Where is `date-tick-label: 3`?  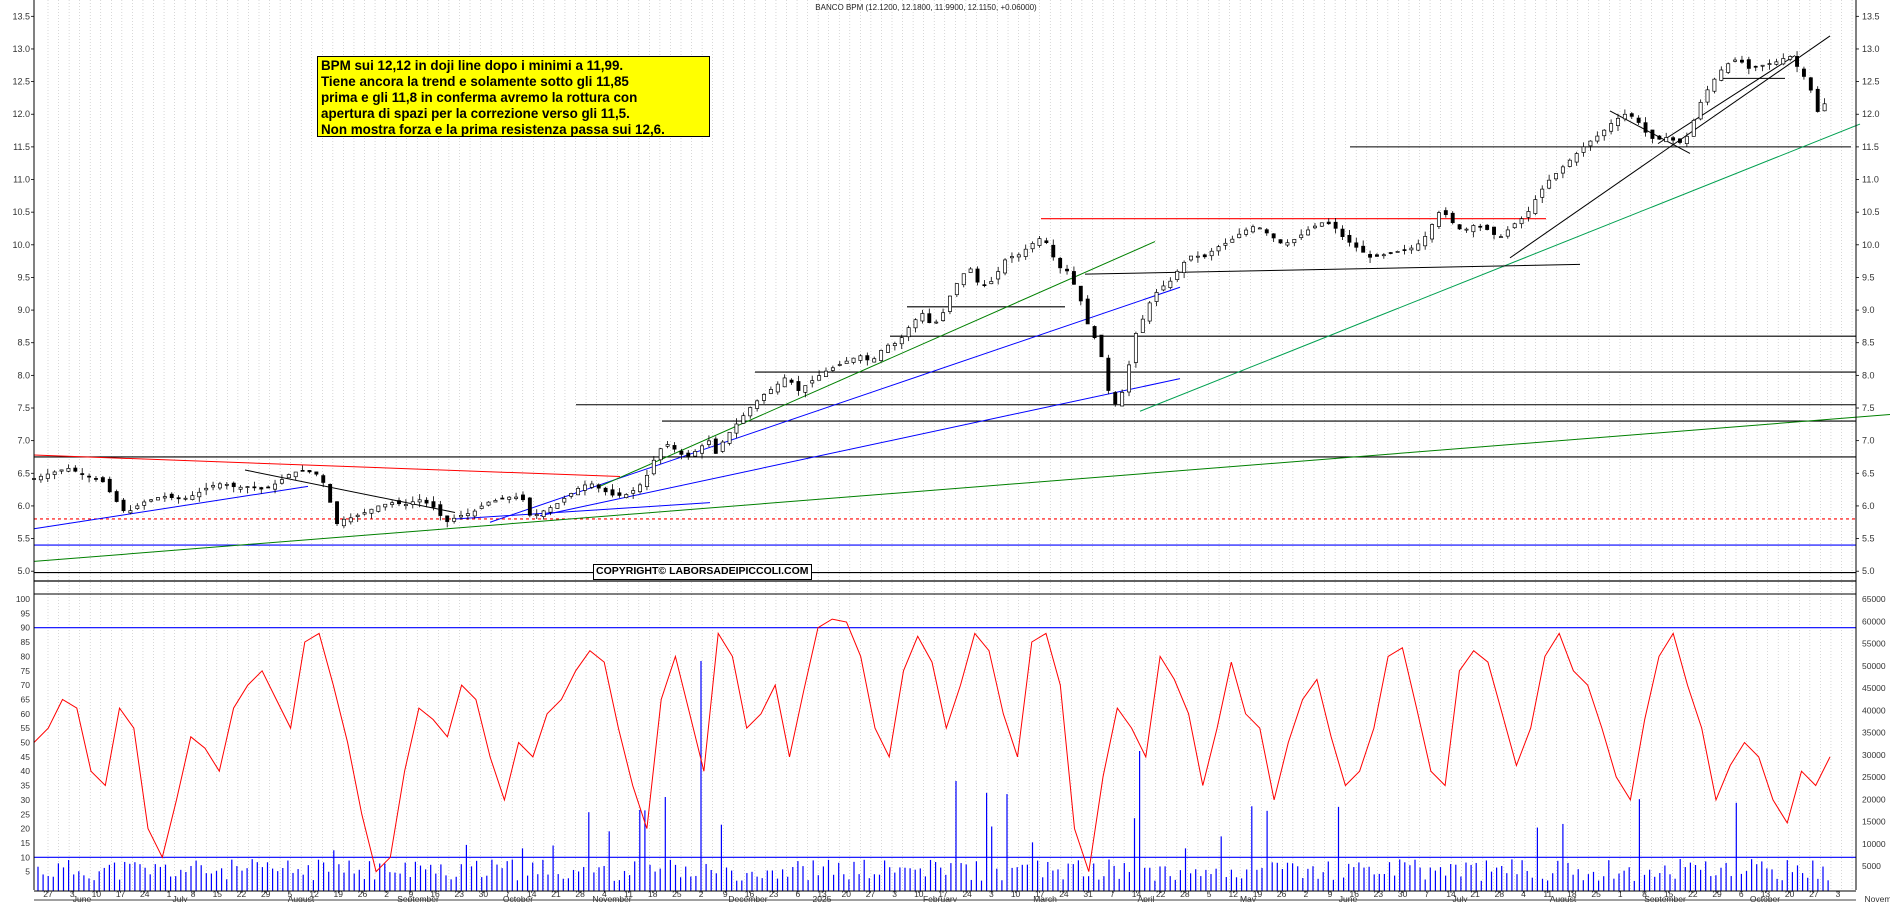 date-tick-label: 3 is located at coordinates (991, 894).